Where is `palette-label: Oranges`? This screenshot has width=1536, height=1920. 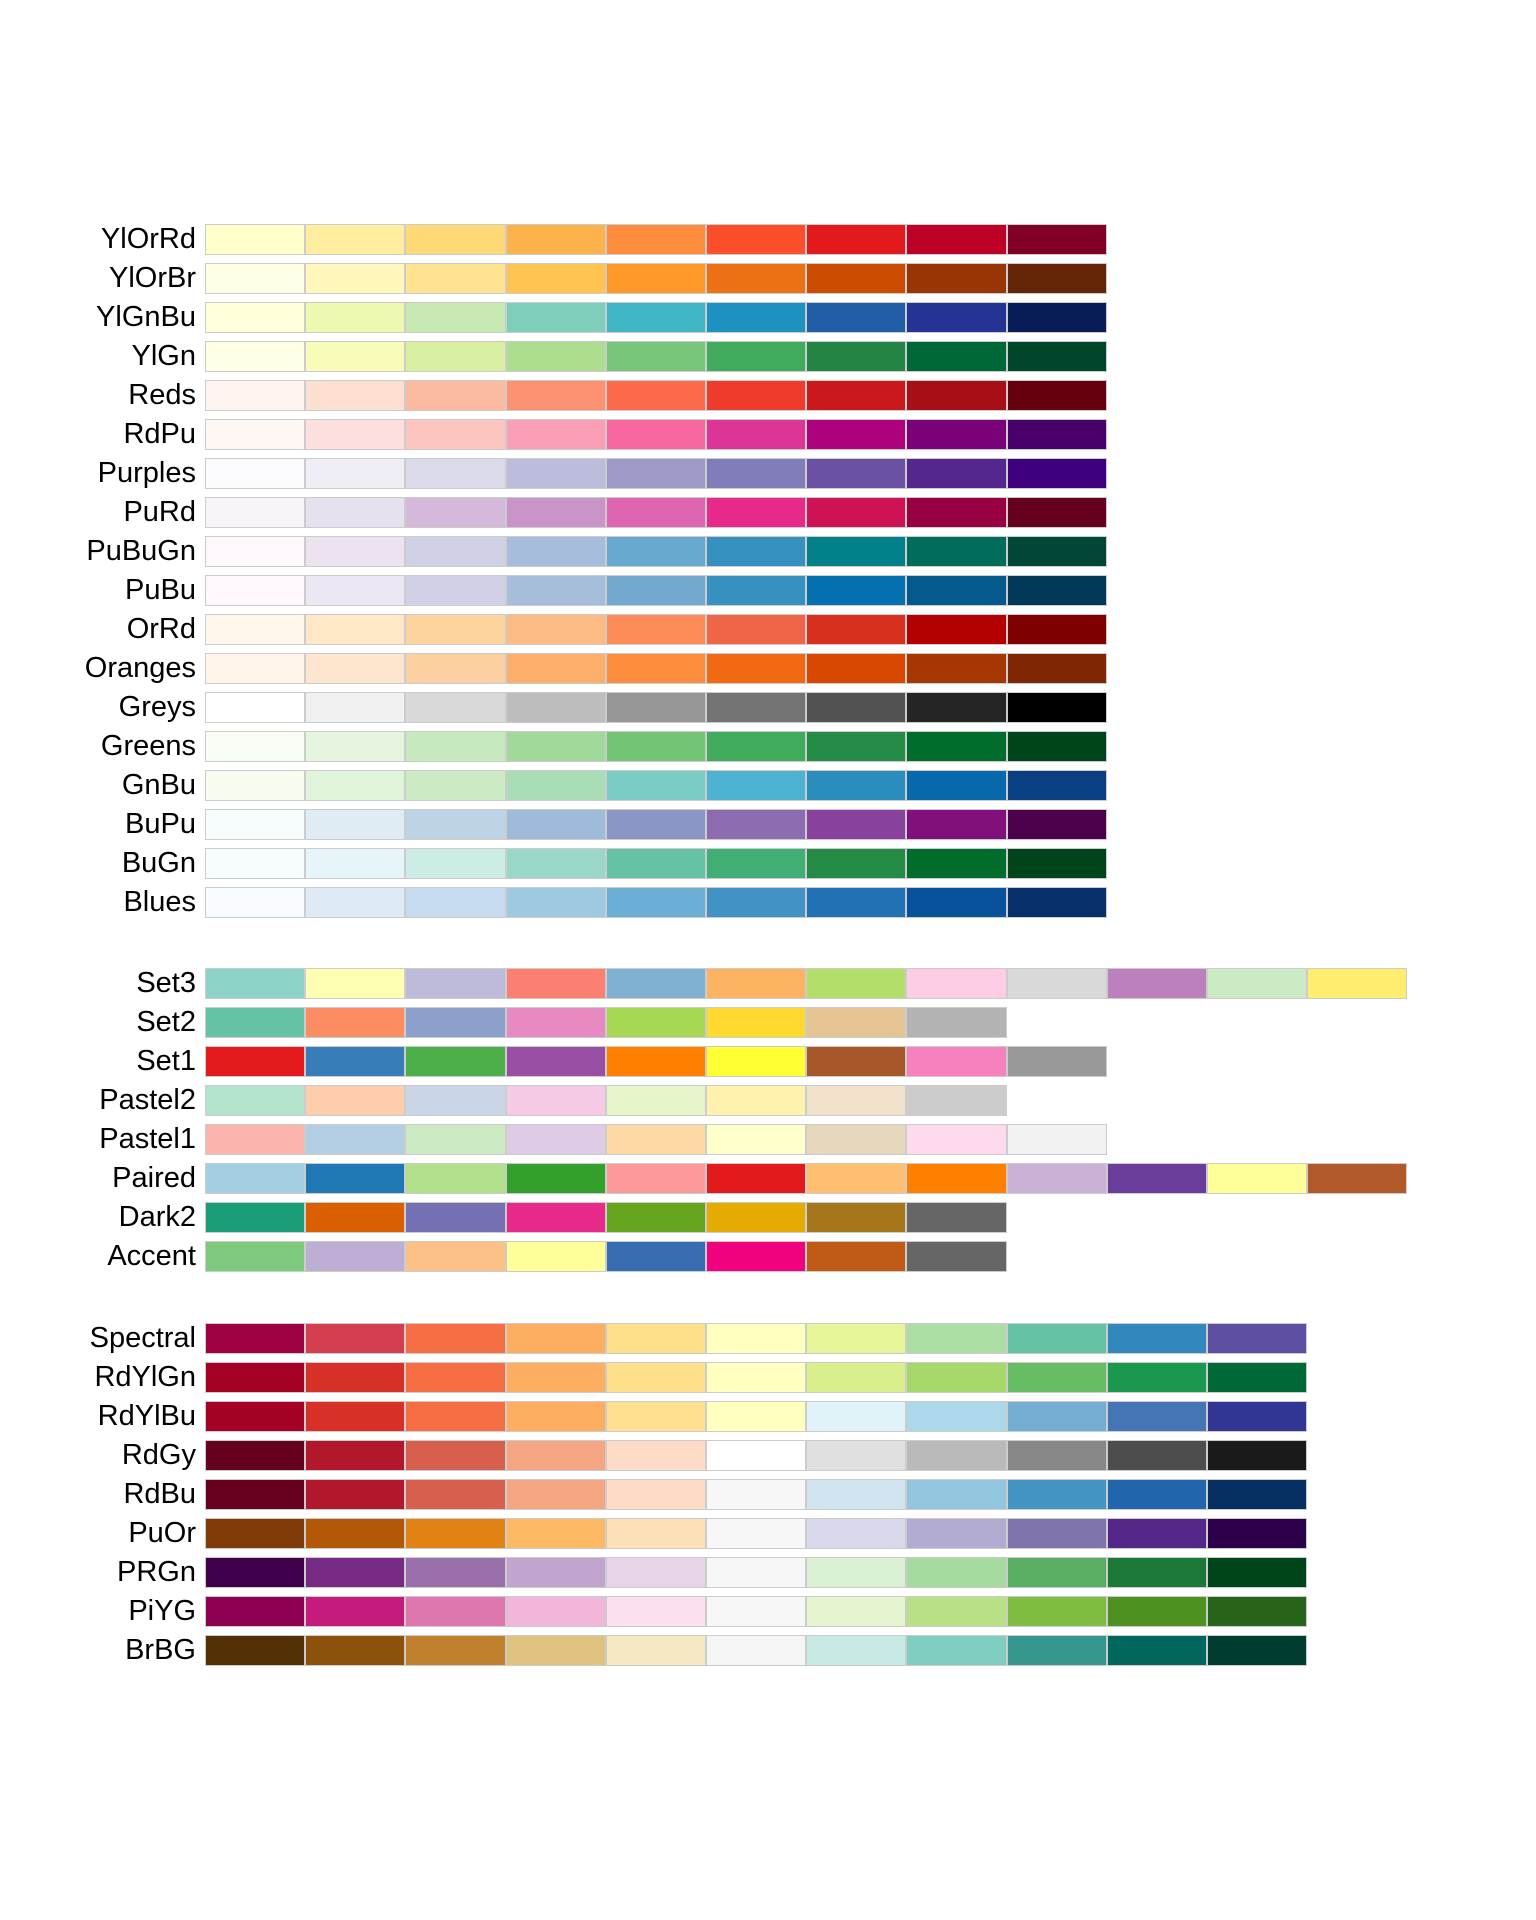
palette-label: Oranges is located at coordinates (140, 668).